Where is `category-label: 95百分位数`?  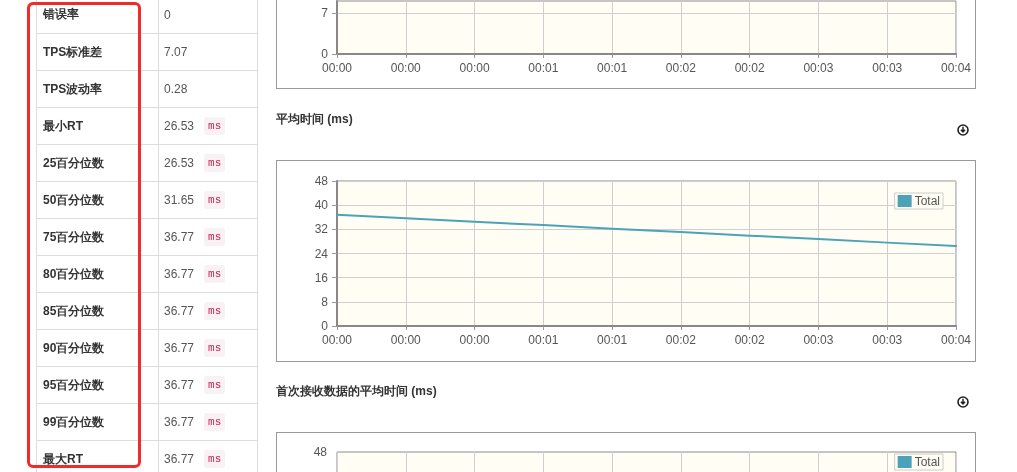
category-label: 95百分位数 is located at coordinates (74, 385).